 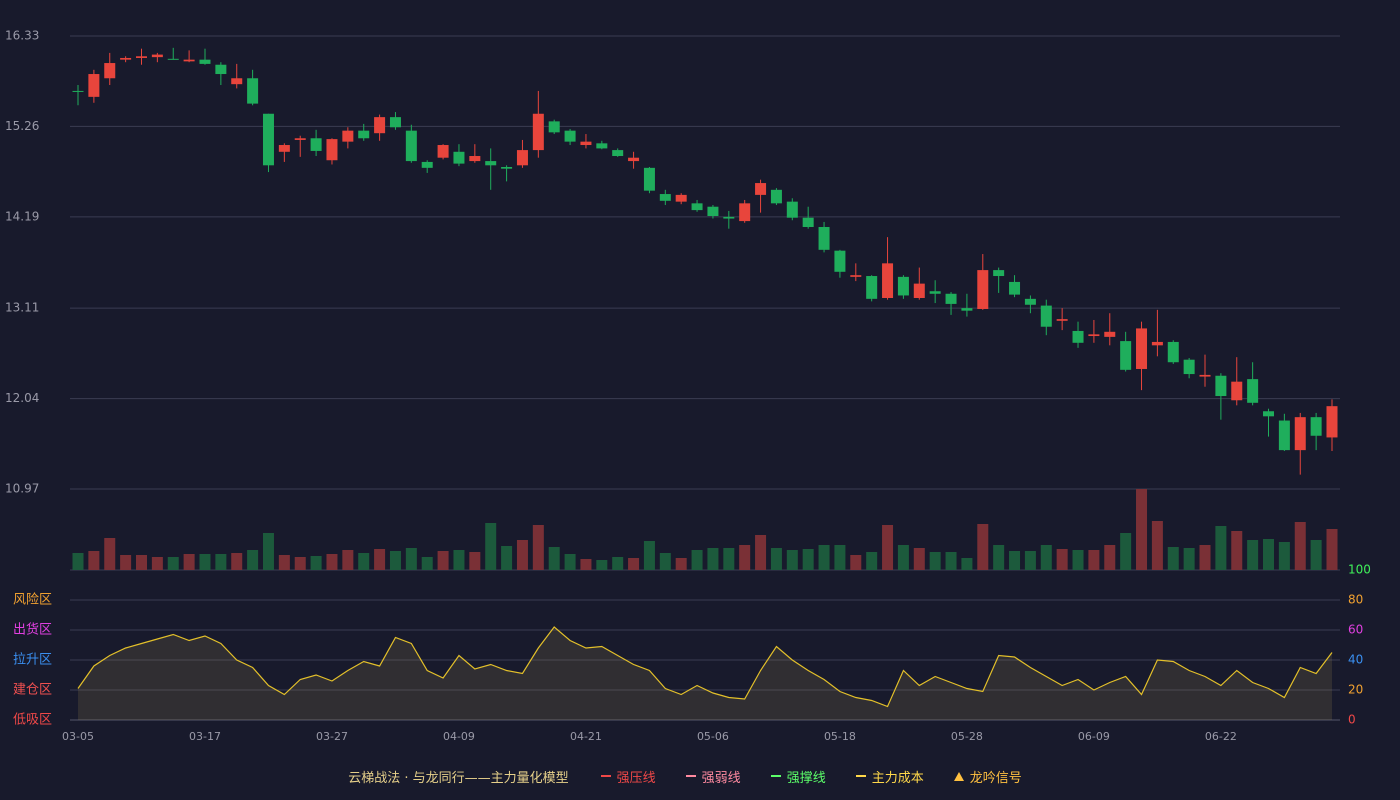 I want to click on x-tick-label: 03-27, so click(x=332, y=736).